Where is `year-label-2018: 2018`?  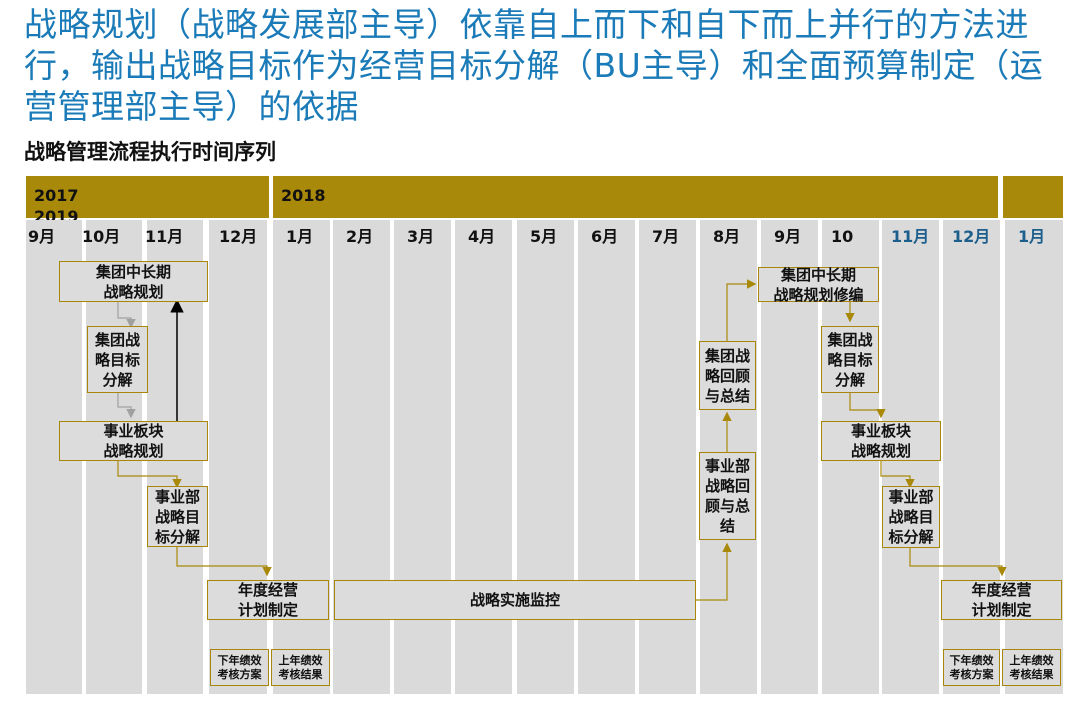
year-label-2018: 2018 is located at coordinates (303, 195).